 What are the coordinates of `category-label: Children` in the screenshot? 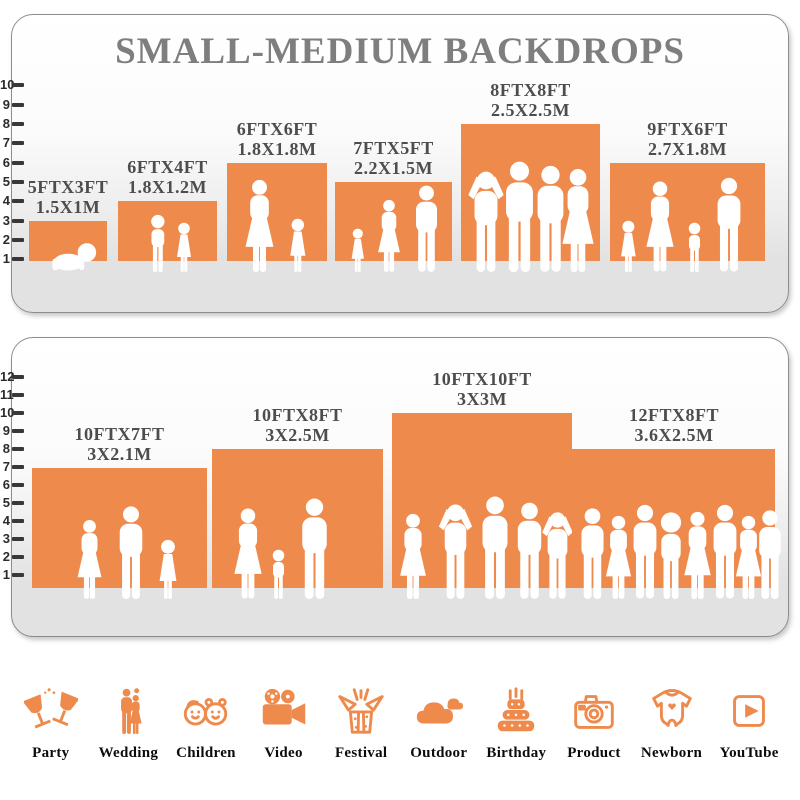 It's located at (206, 753).